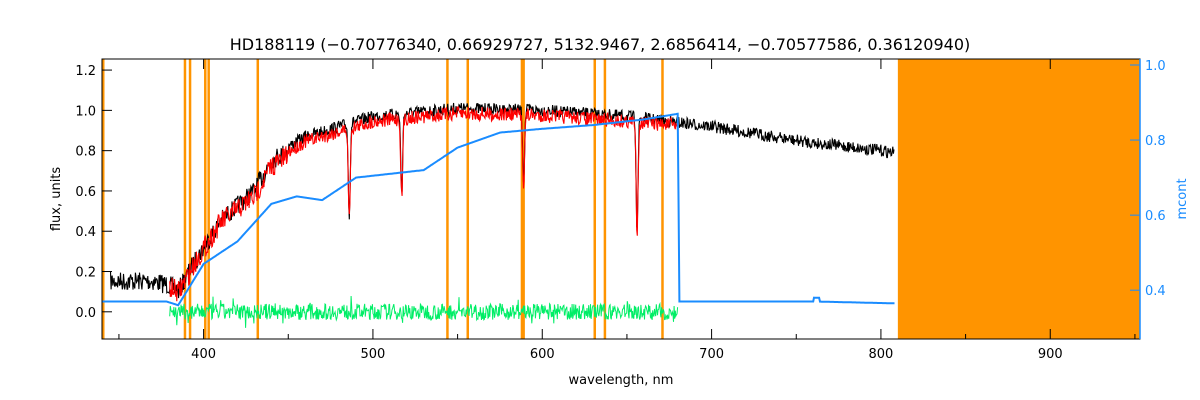 This screenshot has height=400, width=1200. I want to click on y2-axis-label: mcont, so click(1182, 198).